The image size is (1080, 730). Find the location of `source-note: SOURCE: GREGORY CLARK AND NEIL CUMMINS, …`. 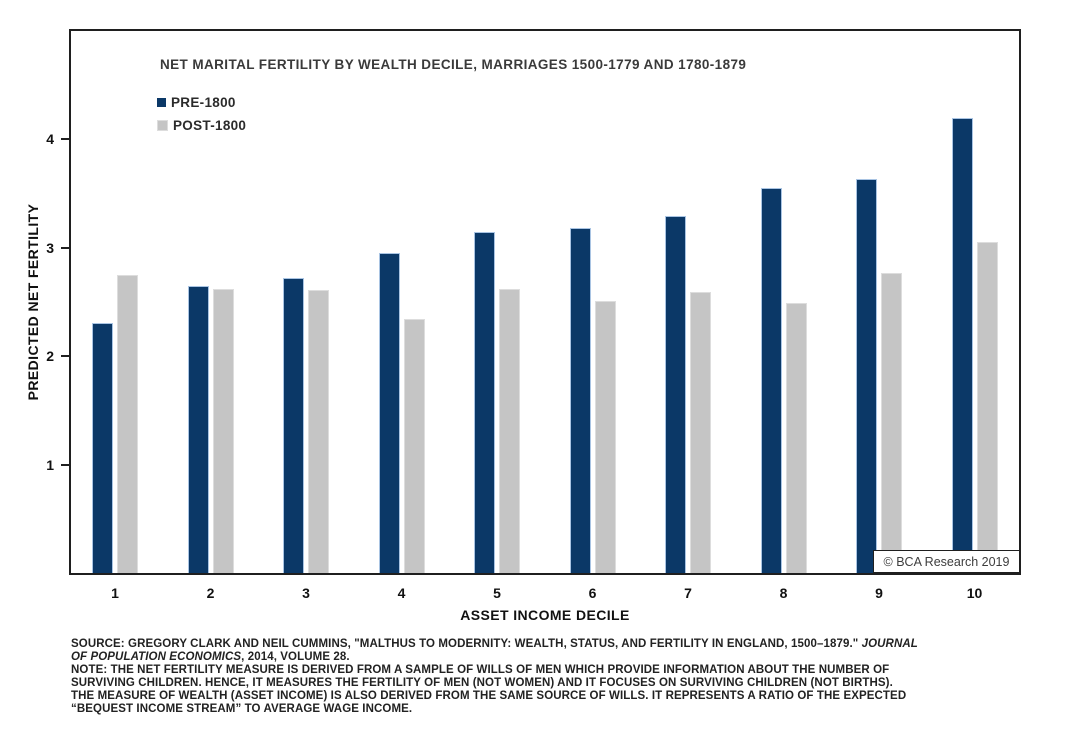

source-note: SOURCE: GREGORY CLARK AND NEIL CUMMINS, … is located at coordinates (568, 677).